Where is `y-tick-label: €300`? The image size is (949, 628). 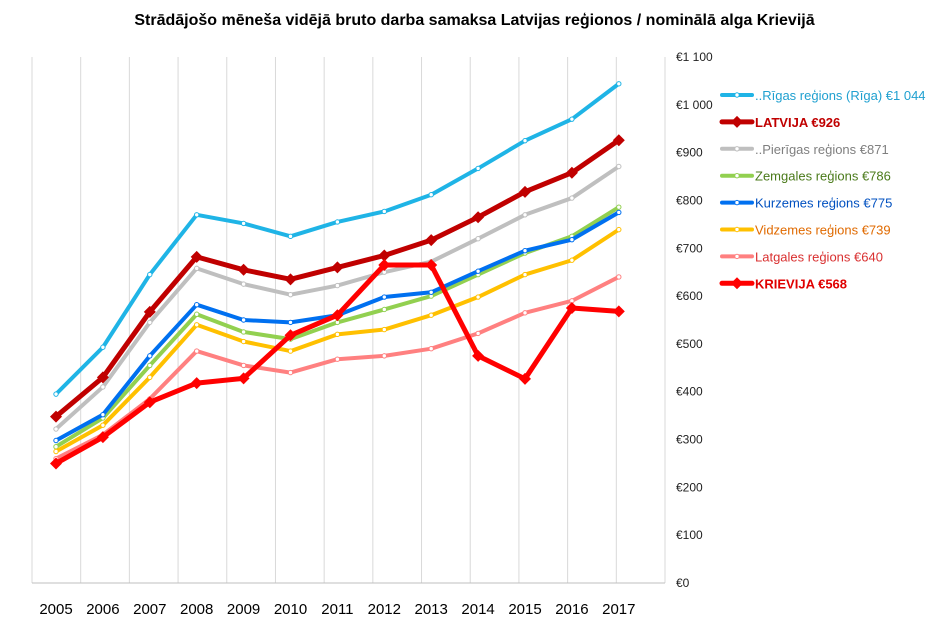
y-tick-label: €300 is located at coordinates (689, 440).